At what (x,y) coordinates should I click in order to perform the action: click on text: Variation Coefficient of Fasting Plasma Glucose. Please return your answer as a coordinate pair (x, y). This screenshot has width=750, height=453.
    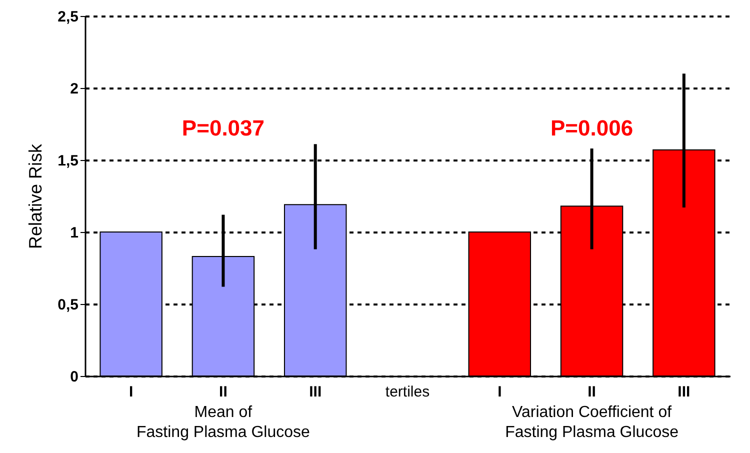
    Looking at the image, I should click on (592, 422).